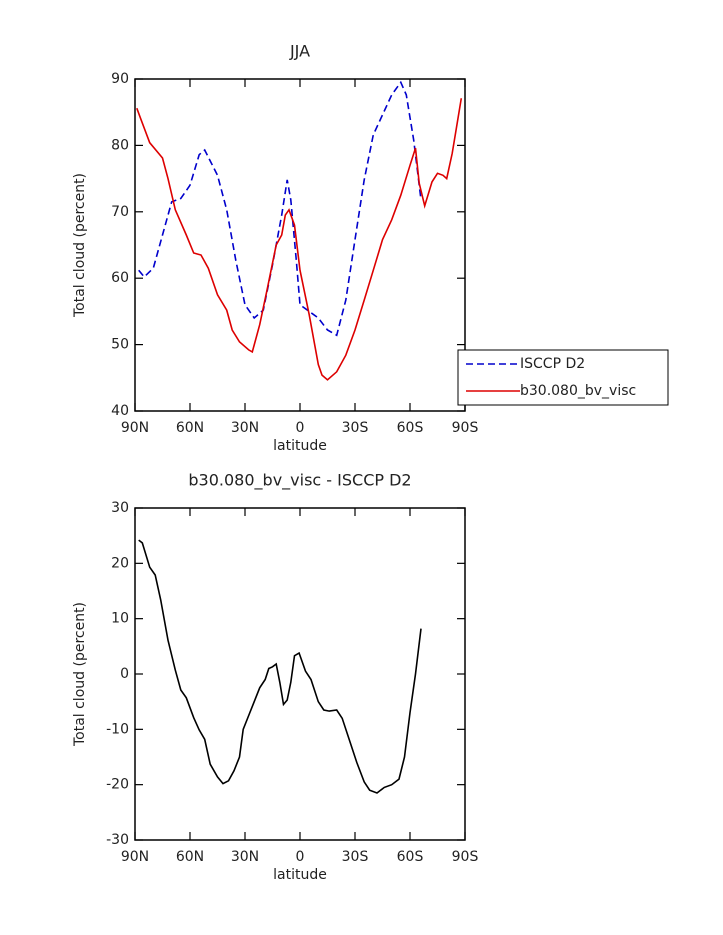  I want to click on y-tick-label: 90, so click(120, 79).